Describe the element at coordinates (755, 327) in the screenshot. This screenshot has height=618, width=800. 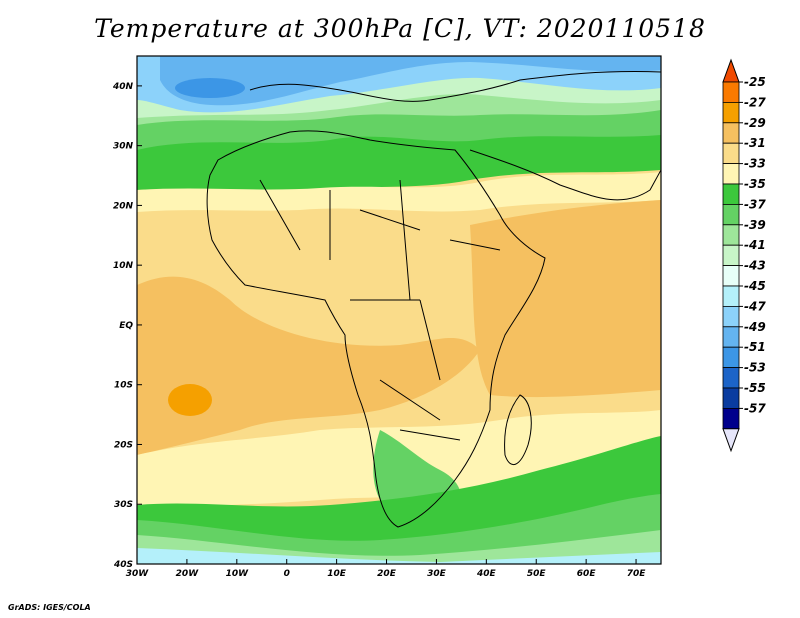
I see `colorbar-label: -49` at that location.